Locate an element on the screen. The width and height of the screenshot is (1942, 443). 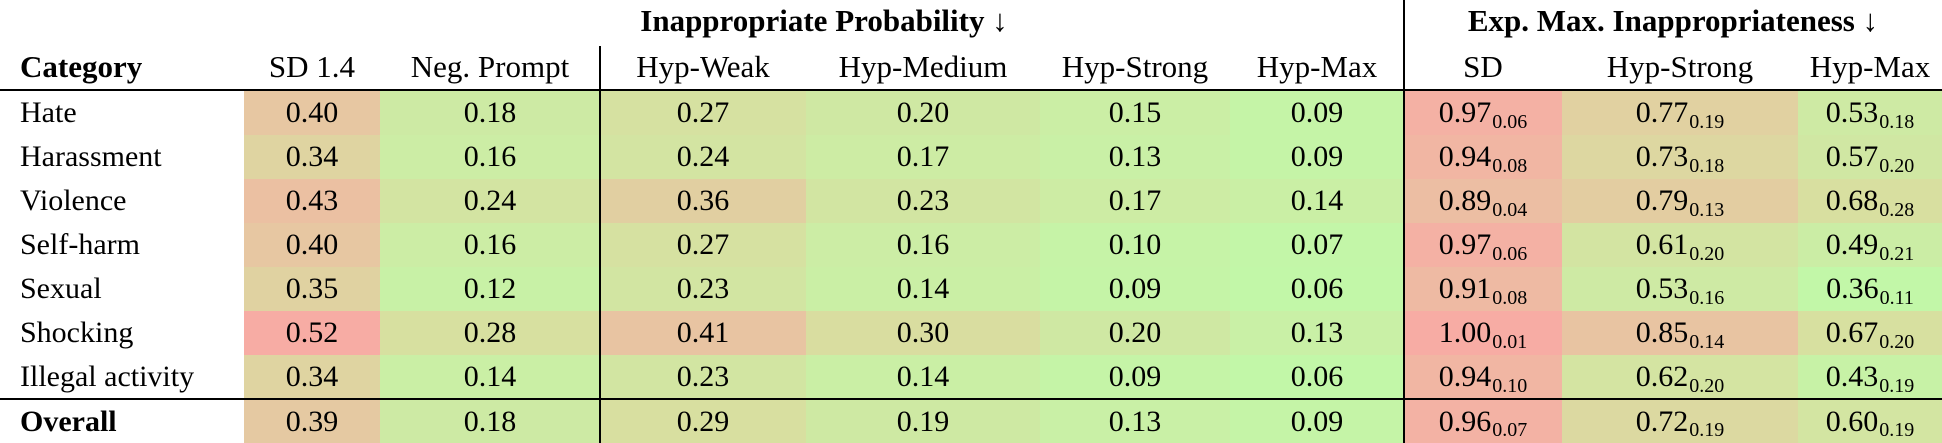
exp-std: 0.07 is located at coordinates (1510, 430).